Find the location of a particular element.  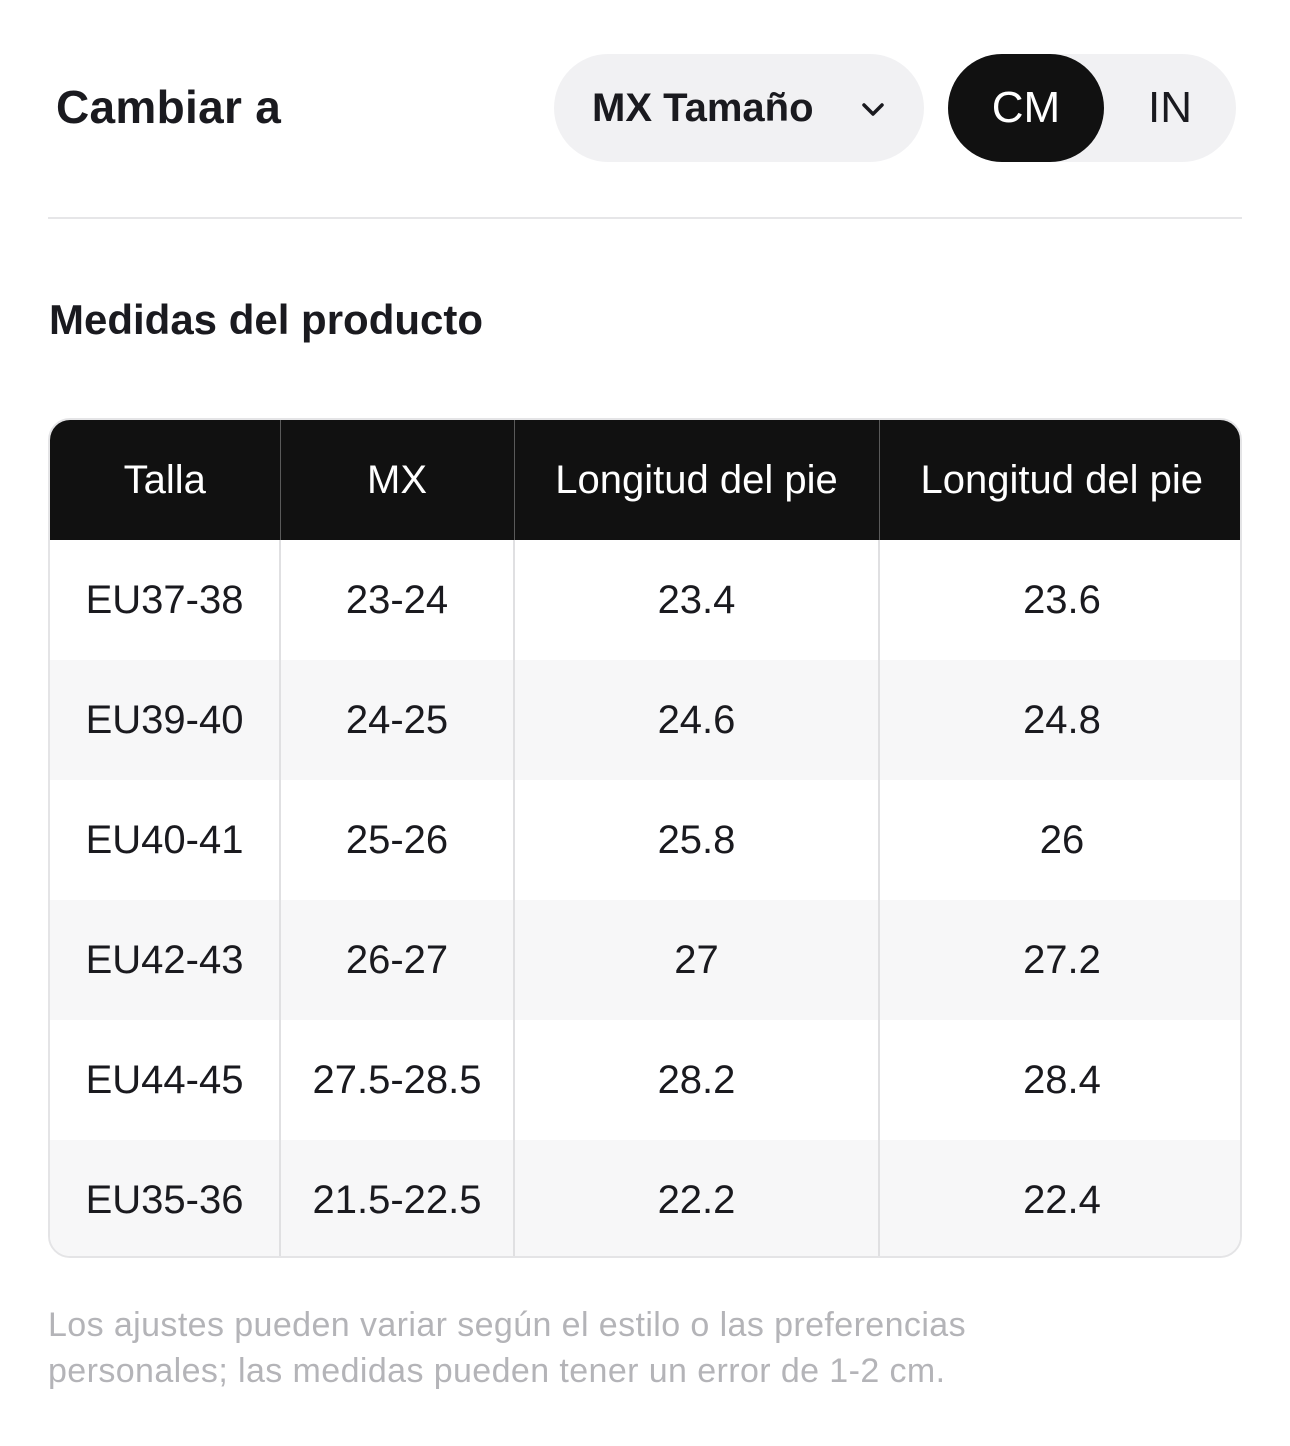

cell-talla: EU37-38 is located at coordinates (164, 599).